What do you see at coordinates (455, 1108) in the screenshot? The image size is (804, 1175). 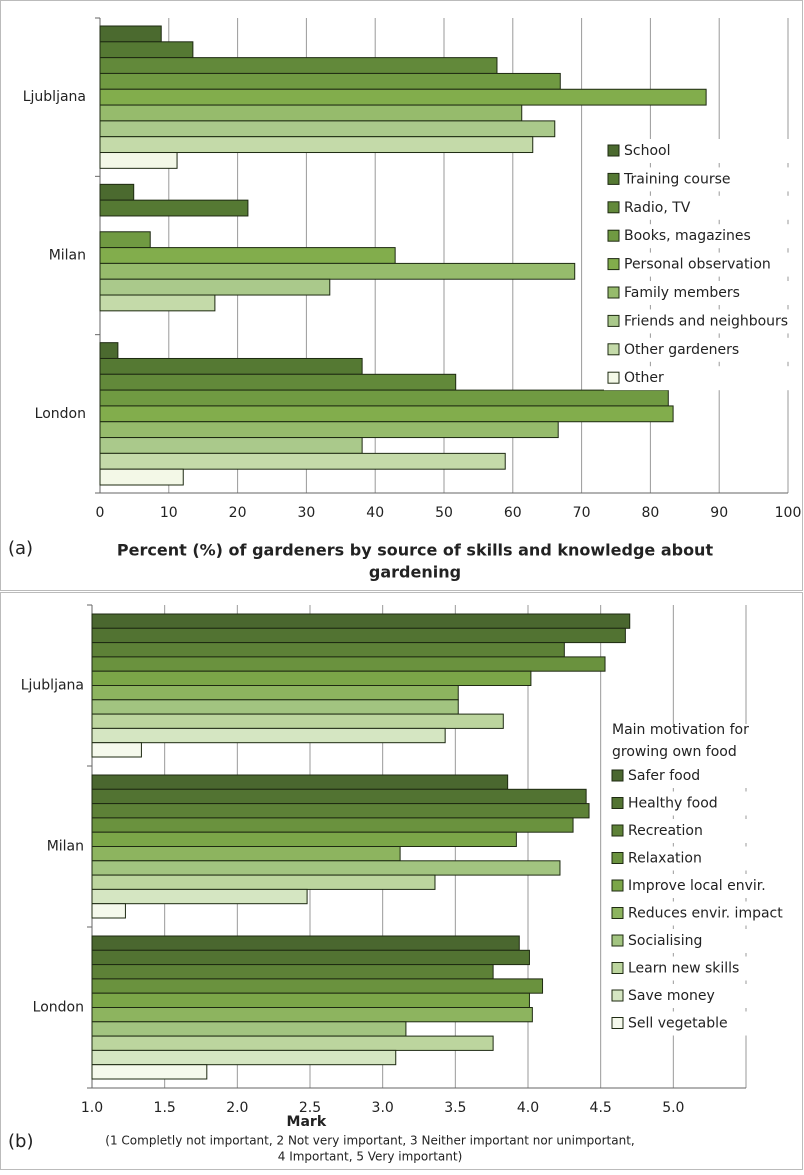 I see `x-tick-label: 3.5` at bounding box center [455, 1108].